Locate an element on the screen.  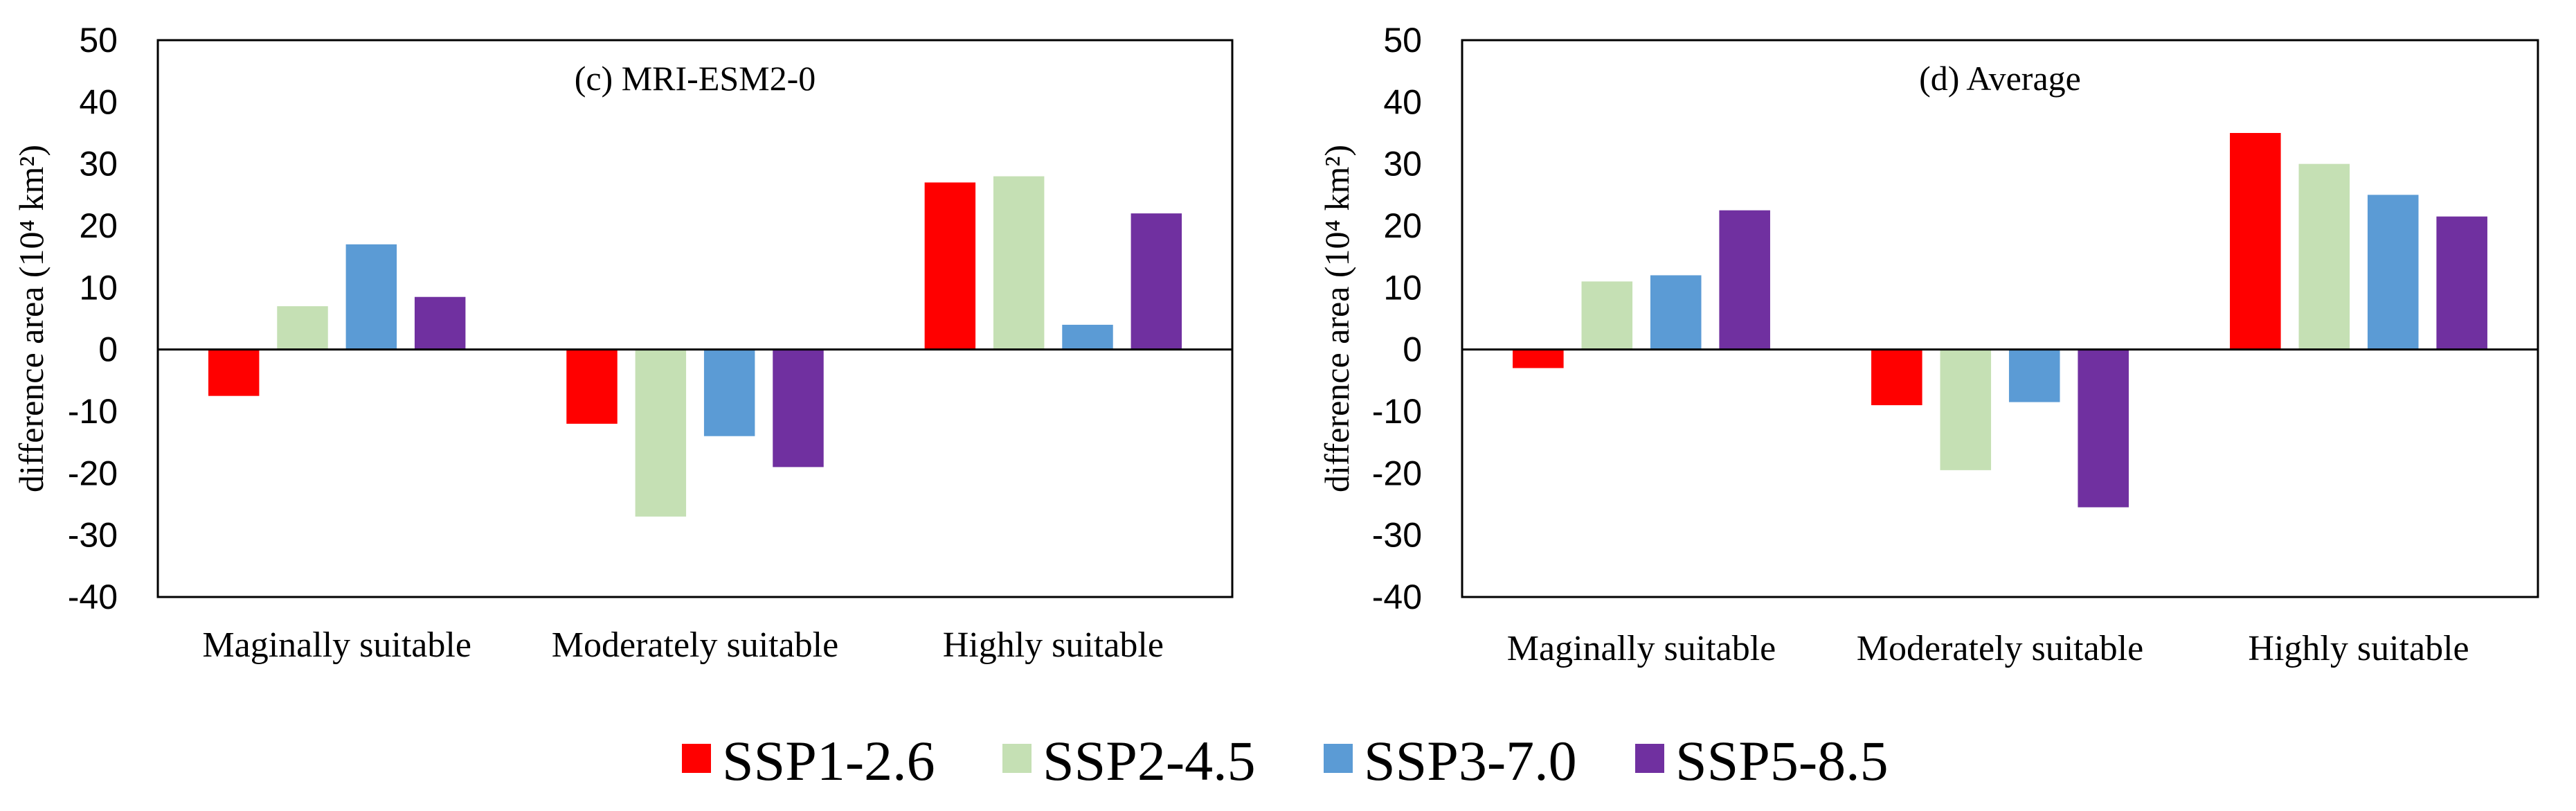
legend-label: SSP1-2.6 is located at coordinates (828, 760).